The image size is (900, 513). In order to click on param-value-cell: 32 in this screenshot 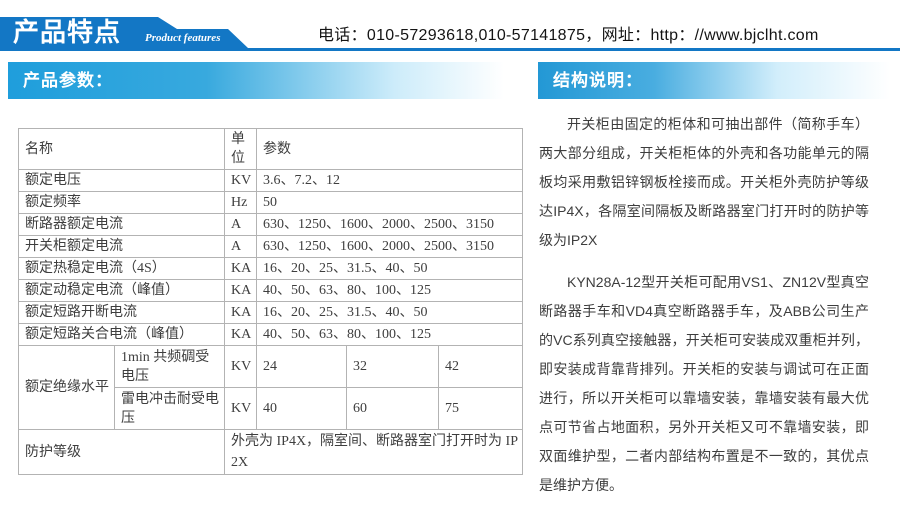, I will do `click(392, 366)`.